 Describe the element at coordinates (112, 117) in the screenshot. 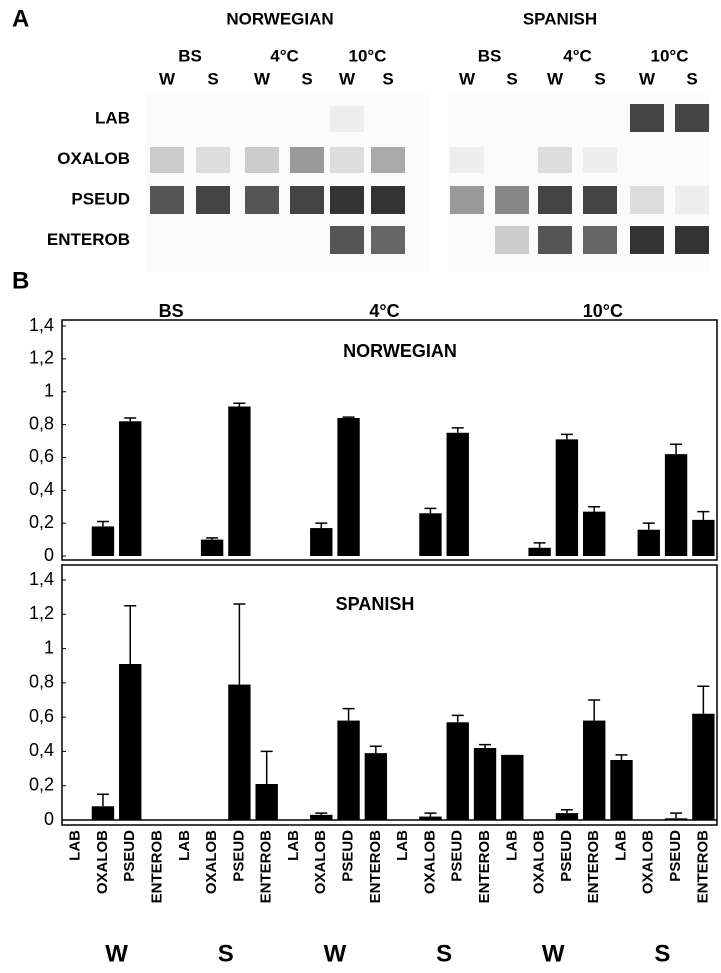

I see `row-label: LAB` at that location.